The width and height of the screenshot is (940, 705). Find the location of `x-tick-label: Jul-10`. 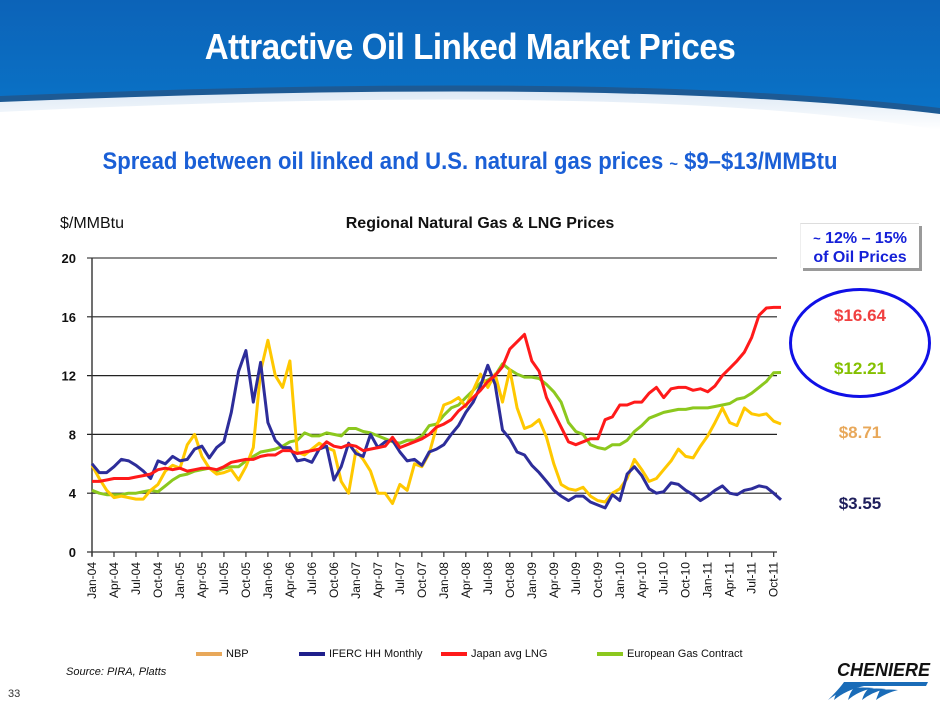

x-tick-label: Jul-10 is located at coordinates (664, 578).